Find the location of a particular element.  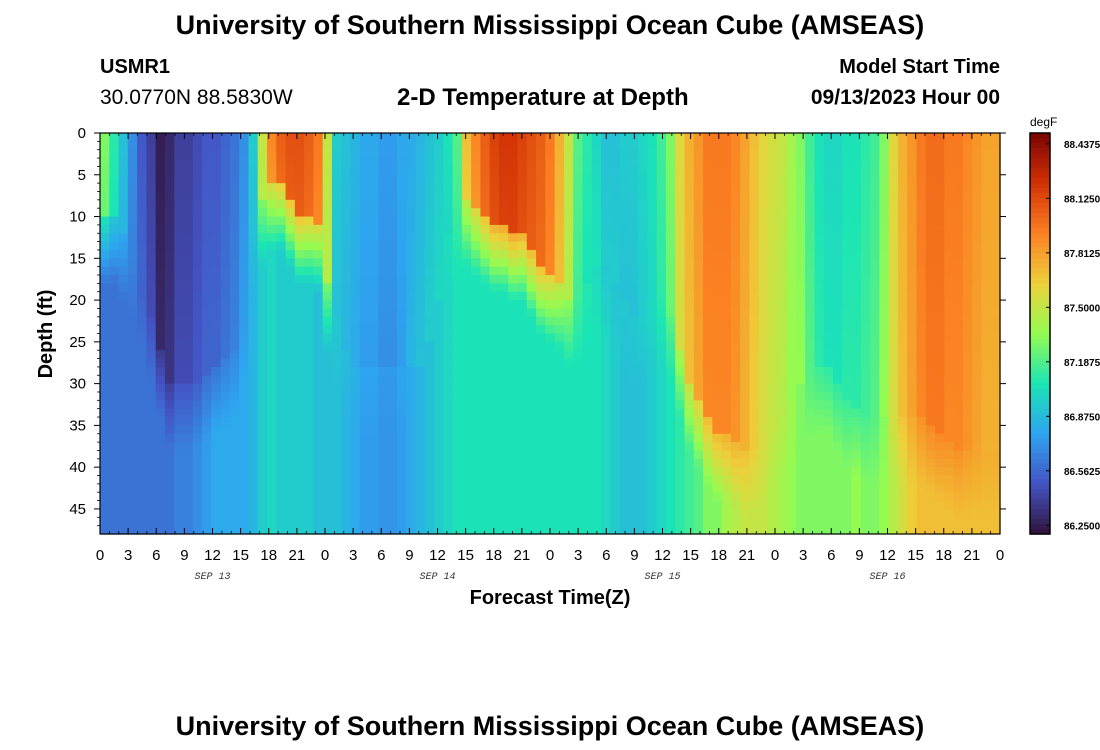

model-start-value: 09/13/2023 Hour 00 is located at coordinates (905, 97).